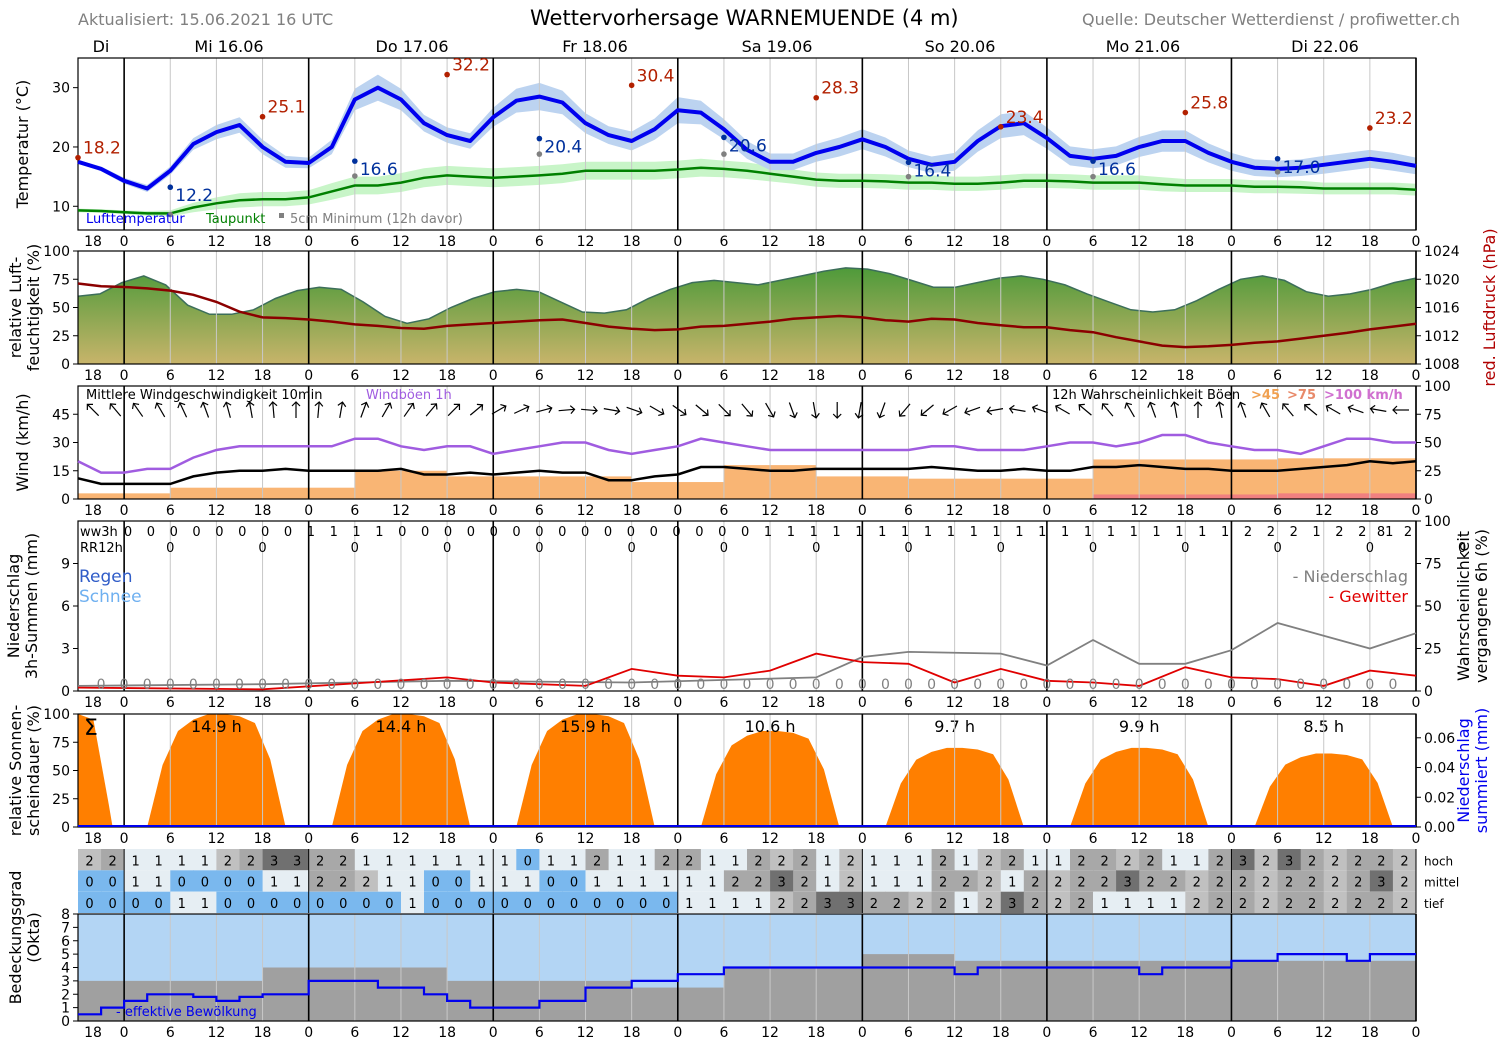 This screenshot has width=1504, height=1047. What do you see at coordinates (747, 133) in the screenshot?
I see `air-temperature-band` at bounding box center [747, 133].